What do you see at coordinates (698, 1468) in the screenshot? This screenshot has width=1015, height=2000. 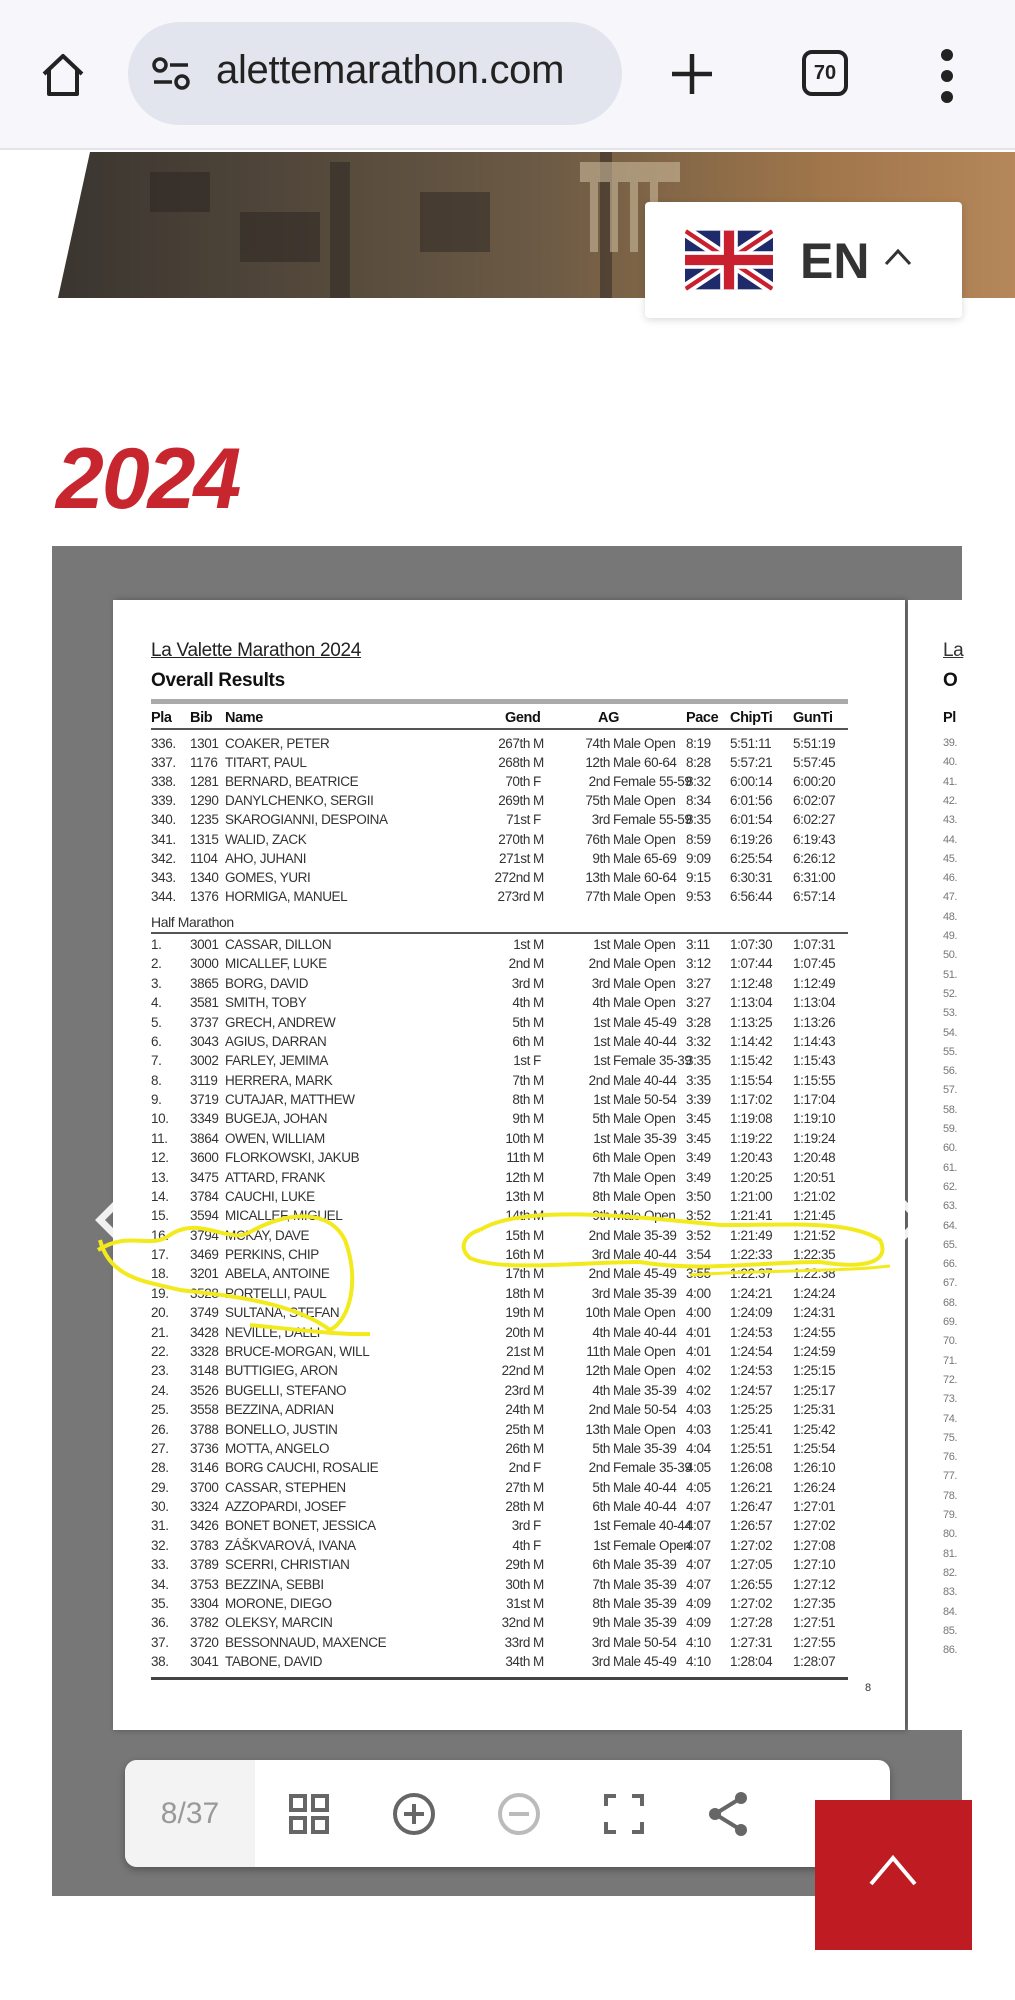 I see `pace: 4:05` at bounding box center [698, 1468].